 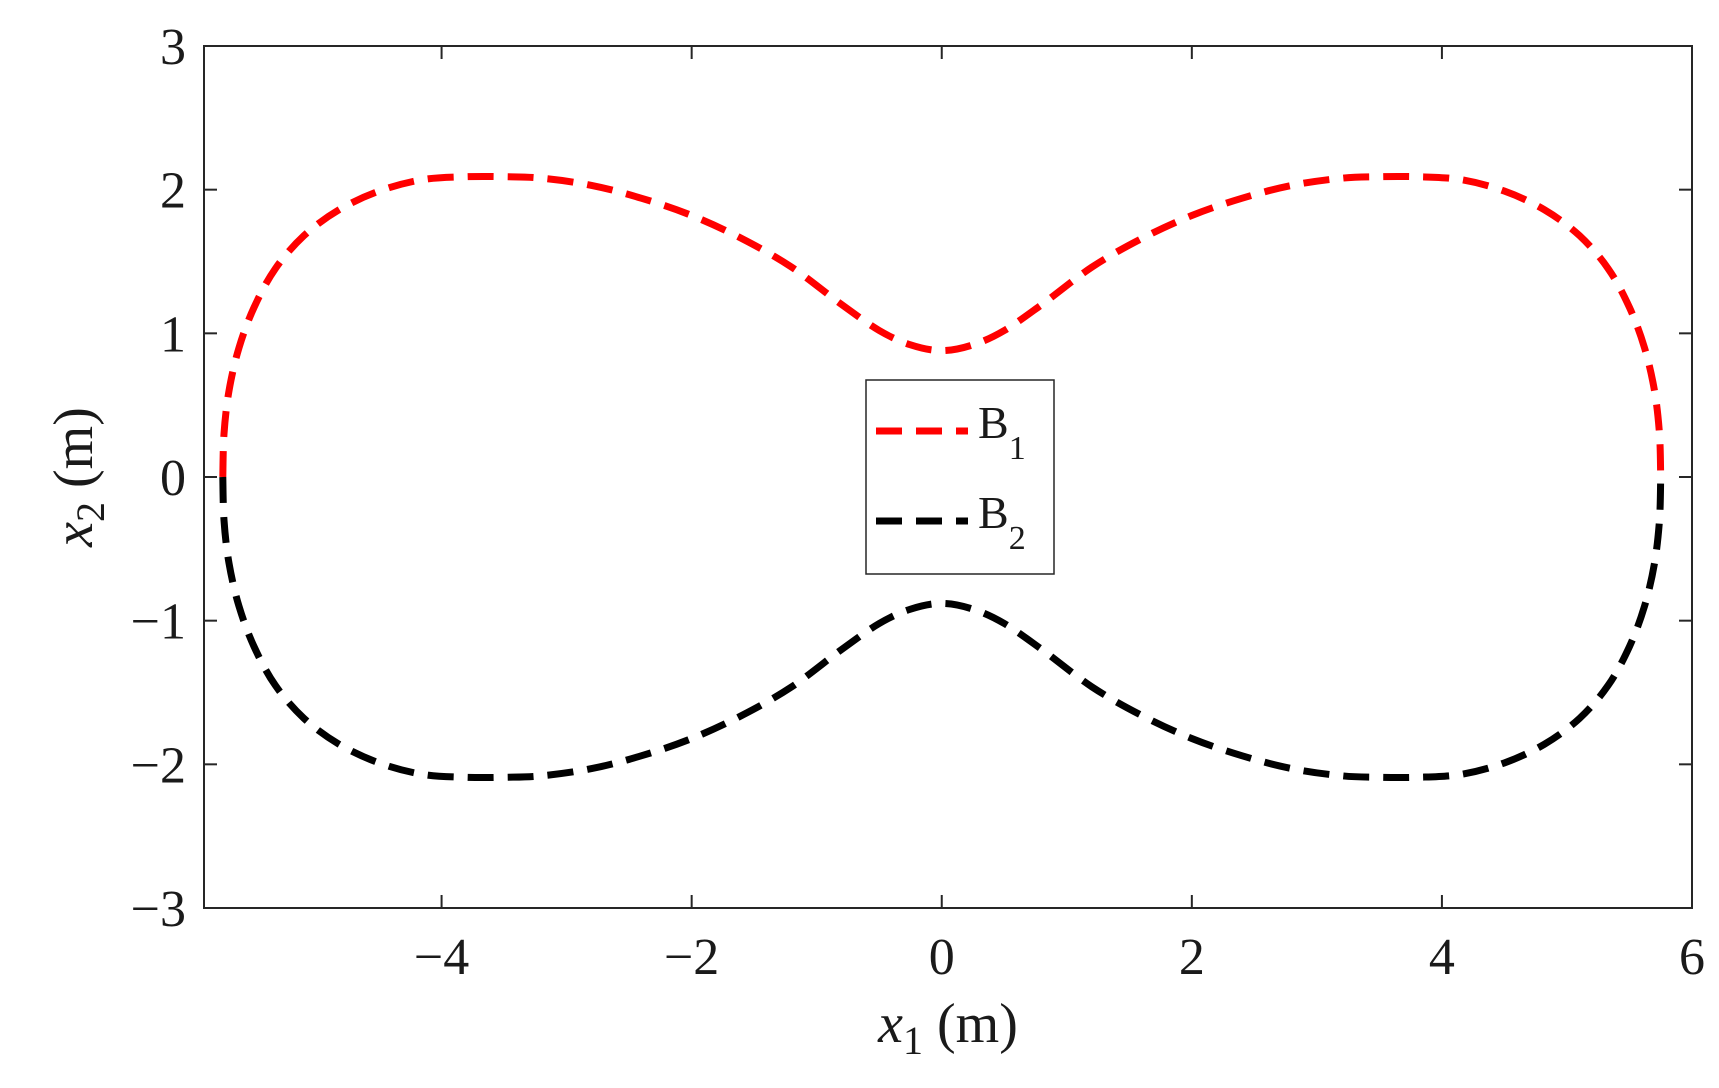 What do you see at coordinates (977, 1024) in the screenshot?
I see `x-axis-label-unit: (m)` at bounding box center [977, 1024].